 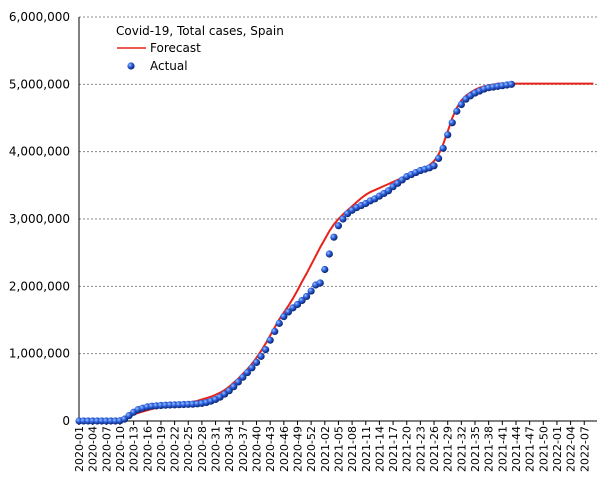 I want to click on x-tick-label: 2021-23, so click(x=420, y=449).